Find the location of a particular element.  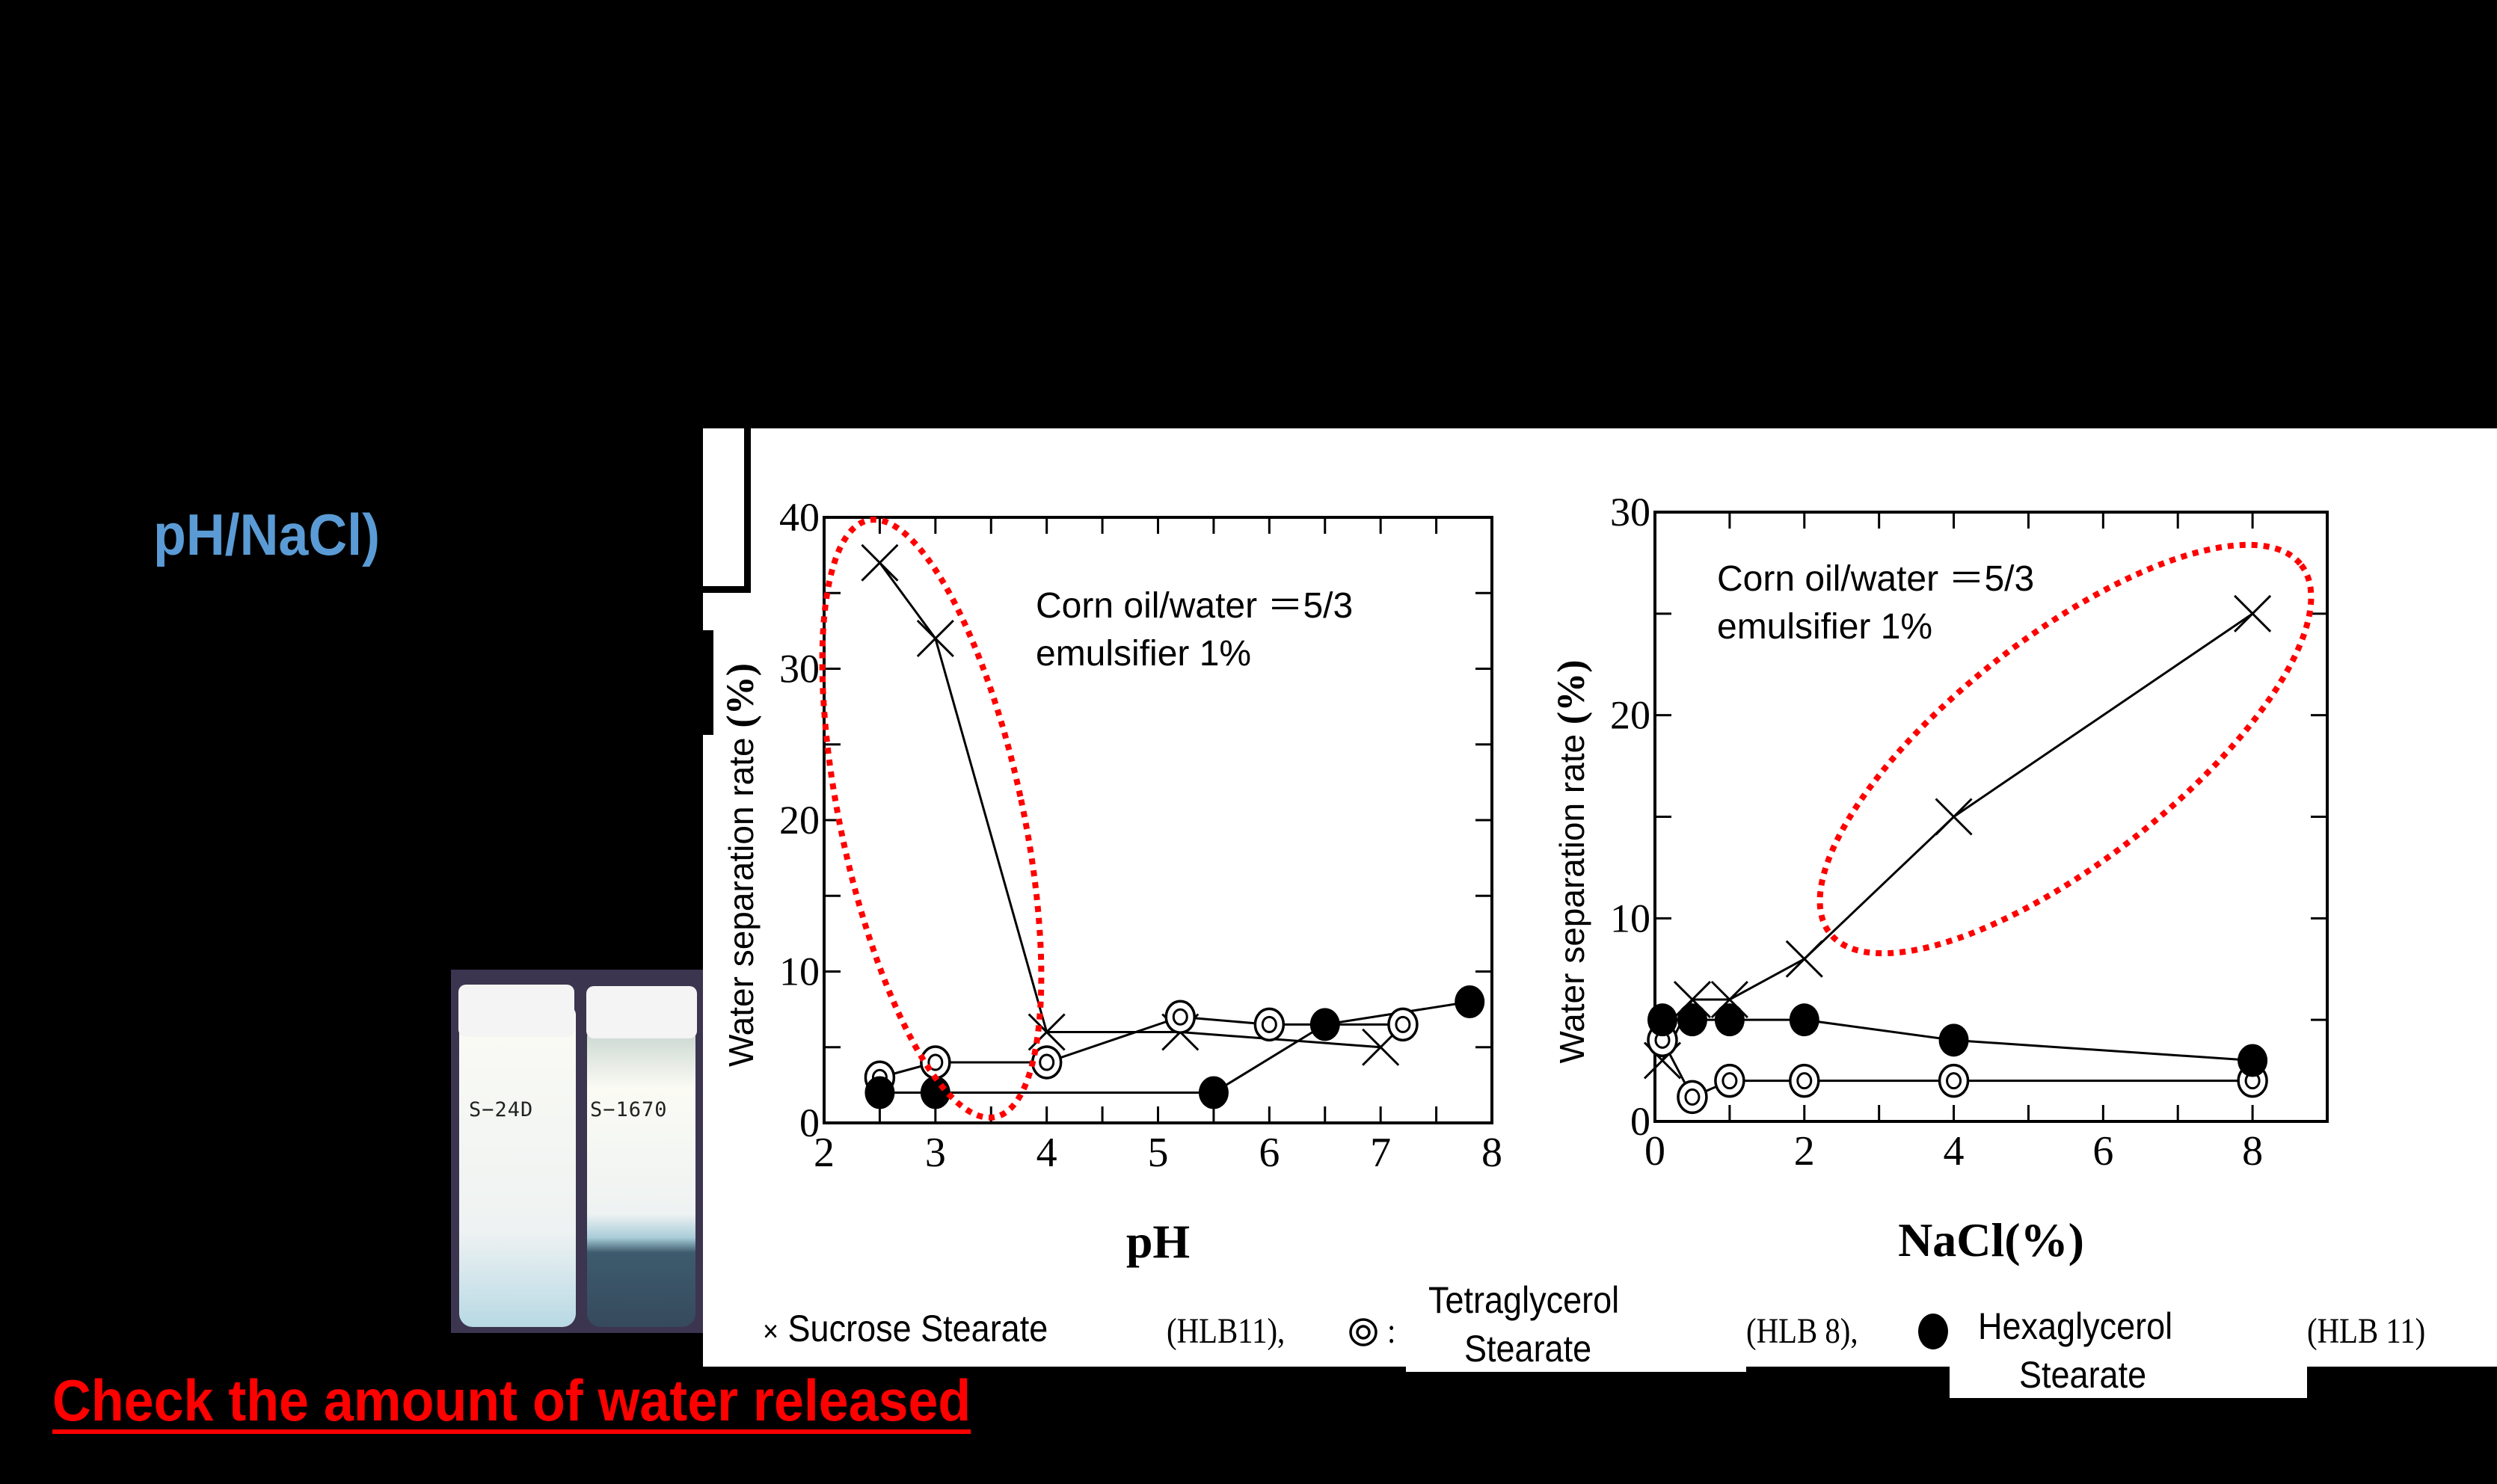

vial-left is located at coordinates (517, 1167).